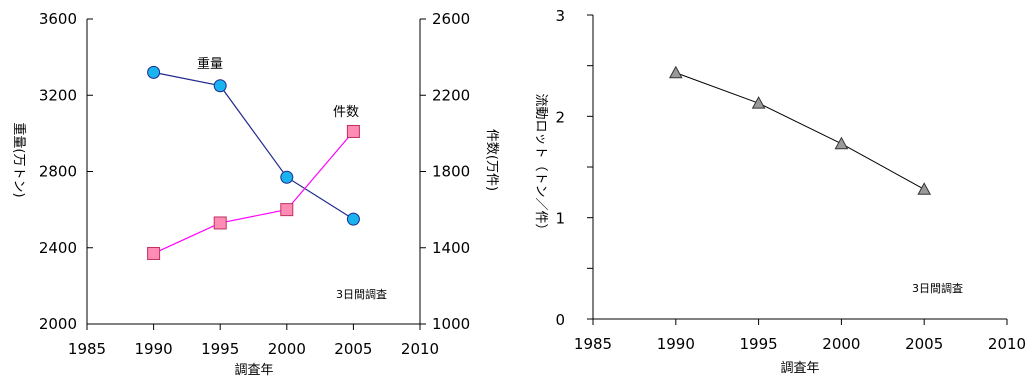  Describe the element at coordinates (58, 324) in the screenshot. I see `y-tick-label: 2000` at that location.